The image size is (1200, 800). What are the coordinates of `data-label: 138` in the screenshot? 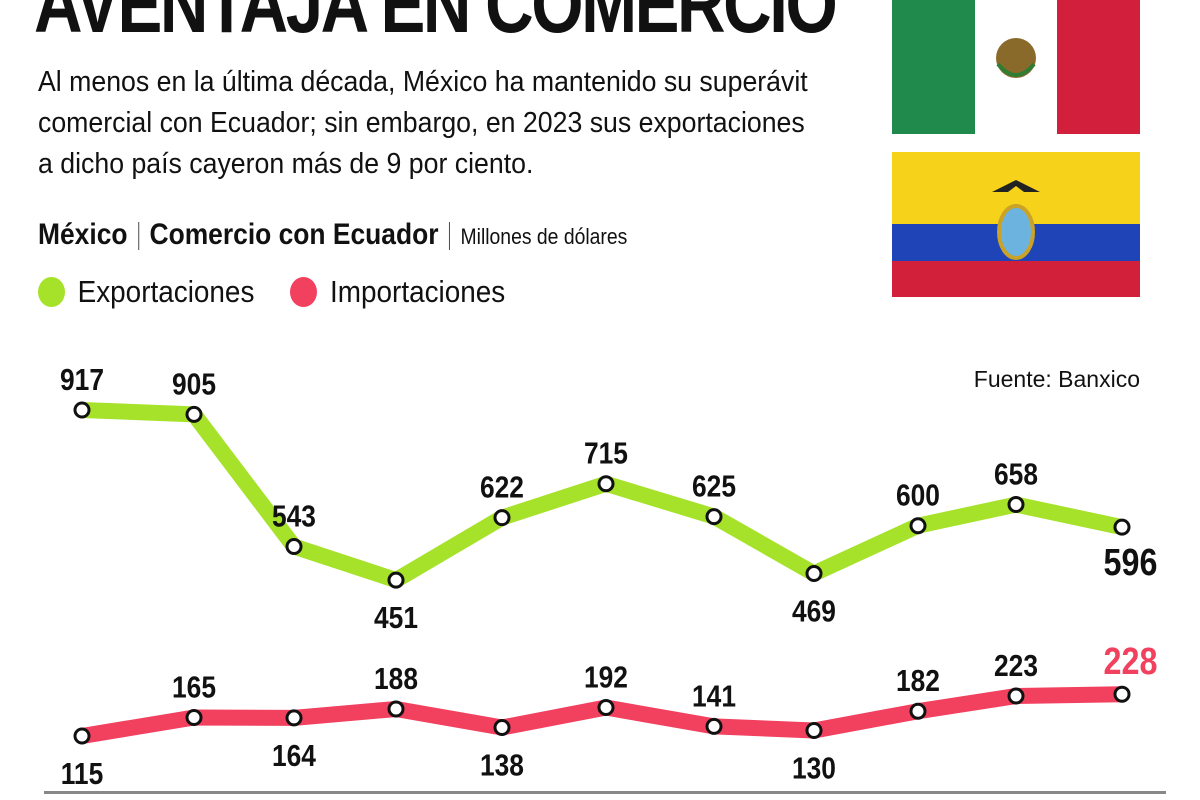 It's located at (502, 766).